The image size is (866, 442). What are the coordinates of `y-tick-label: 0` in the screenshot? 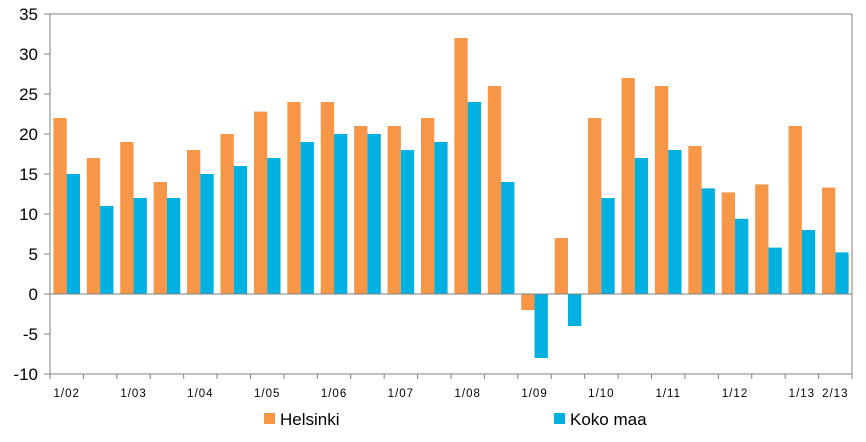 It's located at (33, 294).